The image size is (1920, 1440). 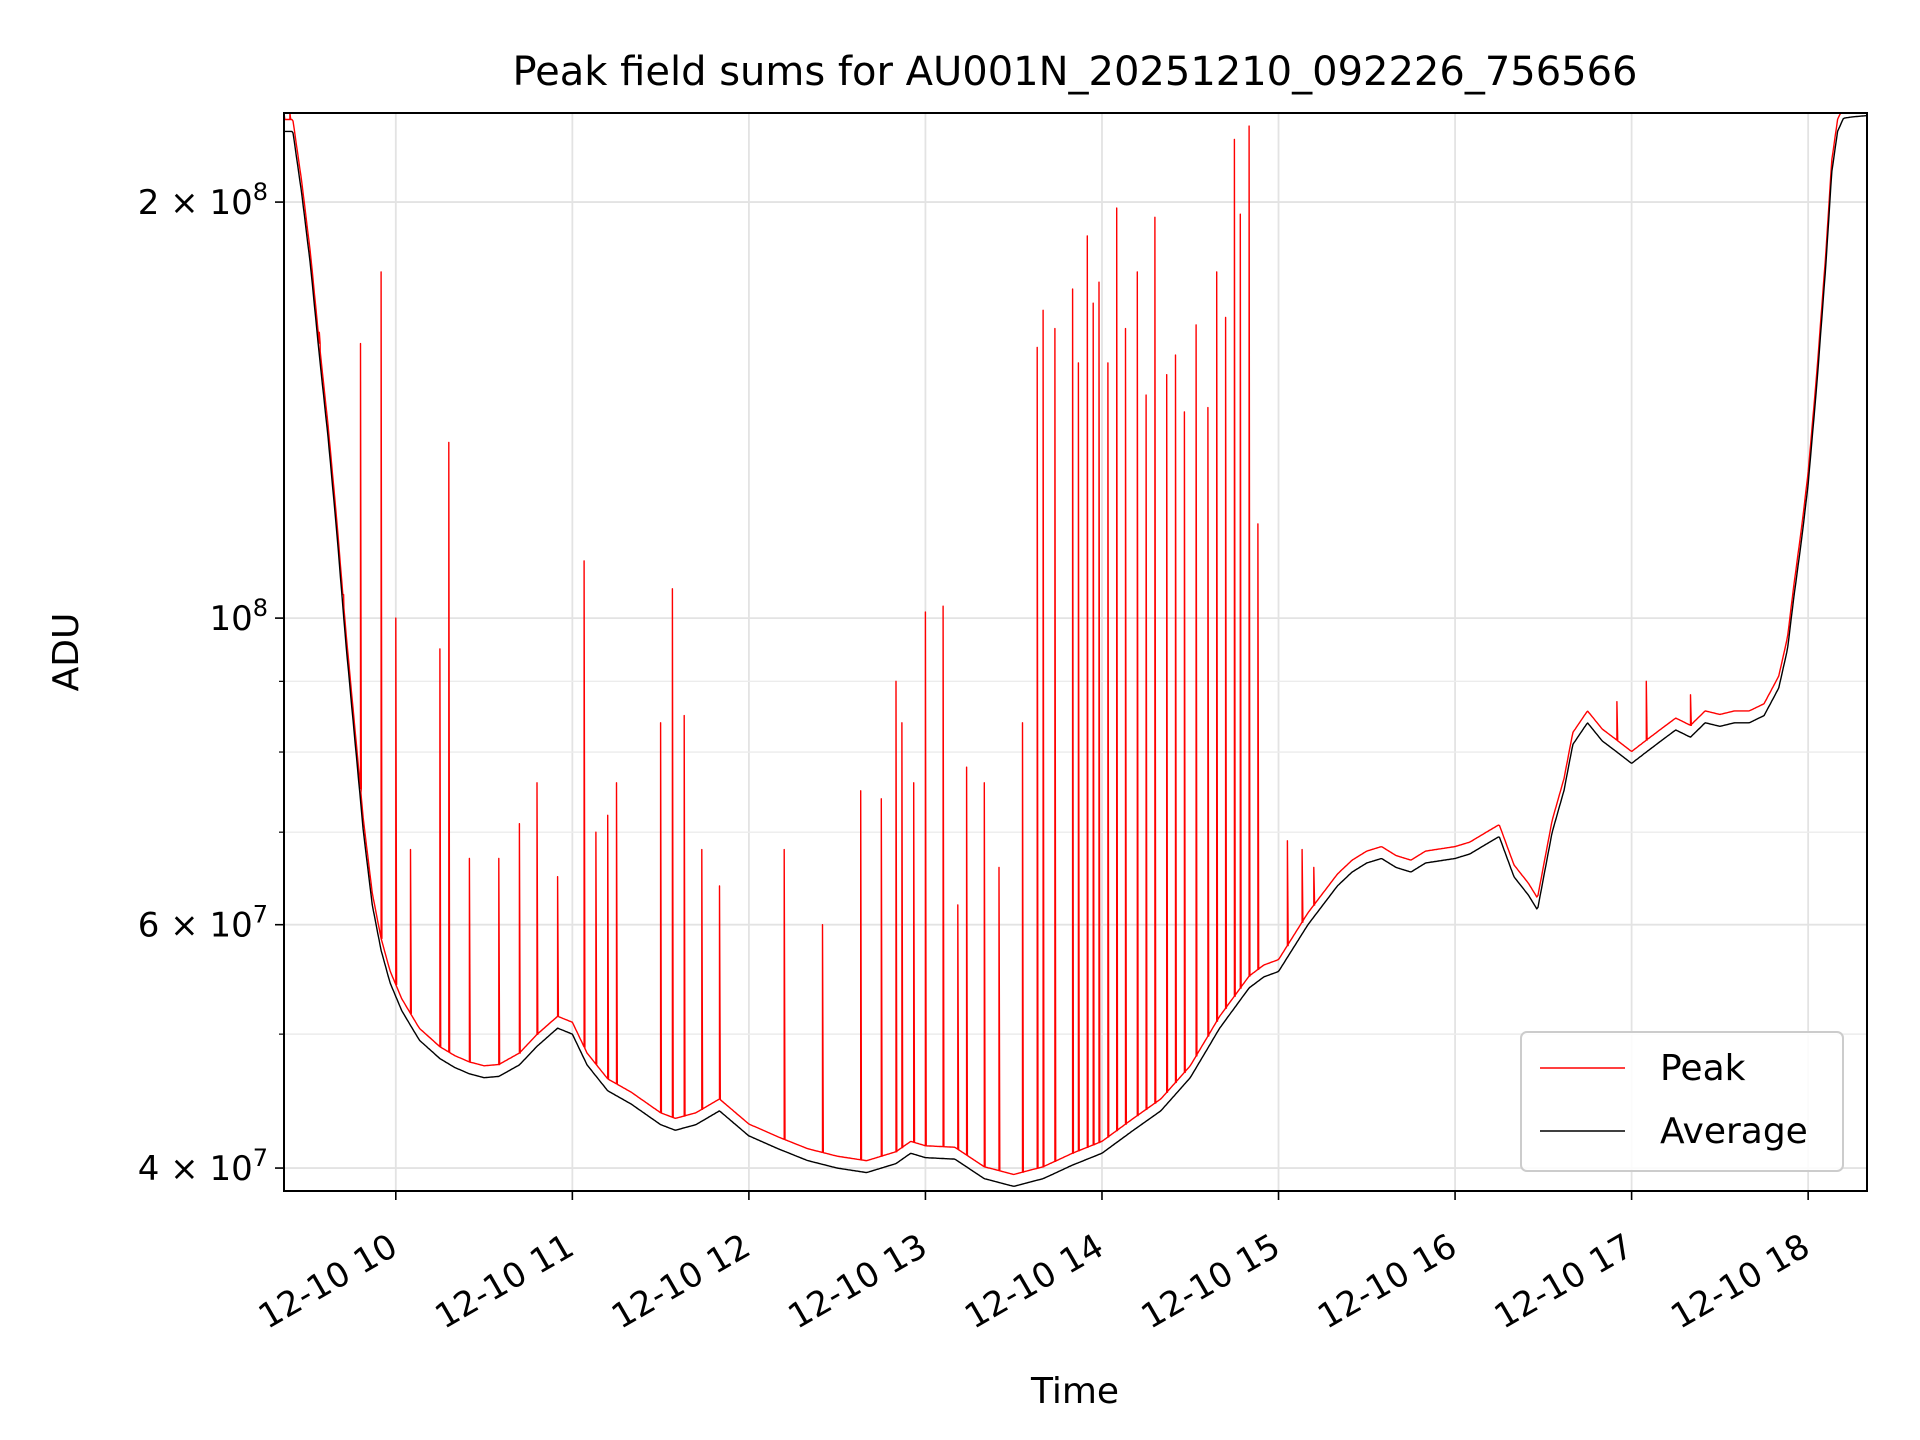 What do you see at coordinates (1034, 1281) in the screenshot?
I see `x-tick-label: 12-10 14` at bounding box center [1034, 1281].